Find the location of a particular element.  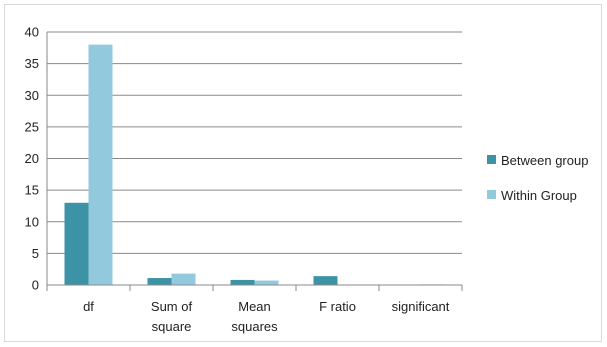

x-category-label: square is located at coordinates (172, 326).